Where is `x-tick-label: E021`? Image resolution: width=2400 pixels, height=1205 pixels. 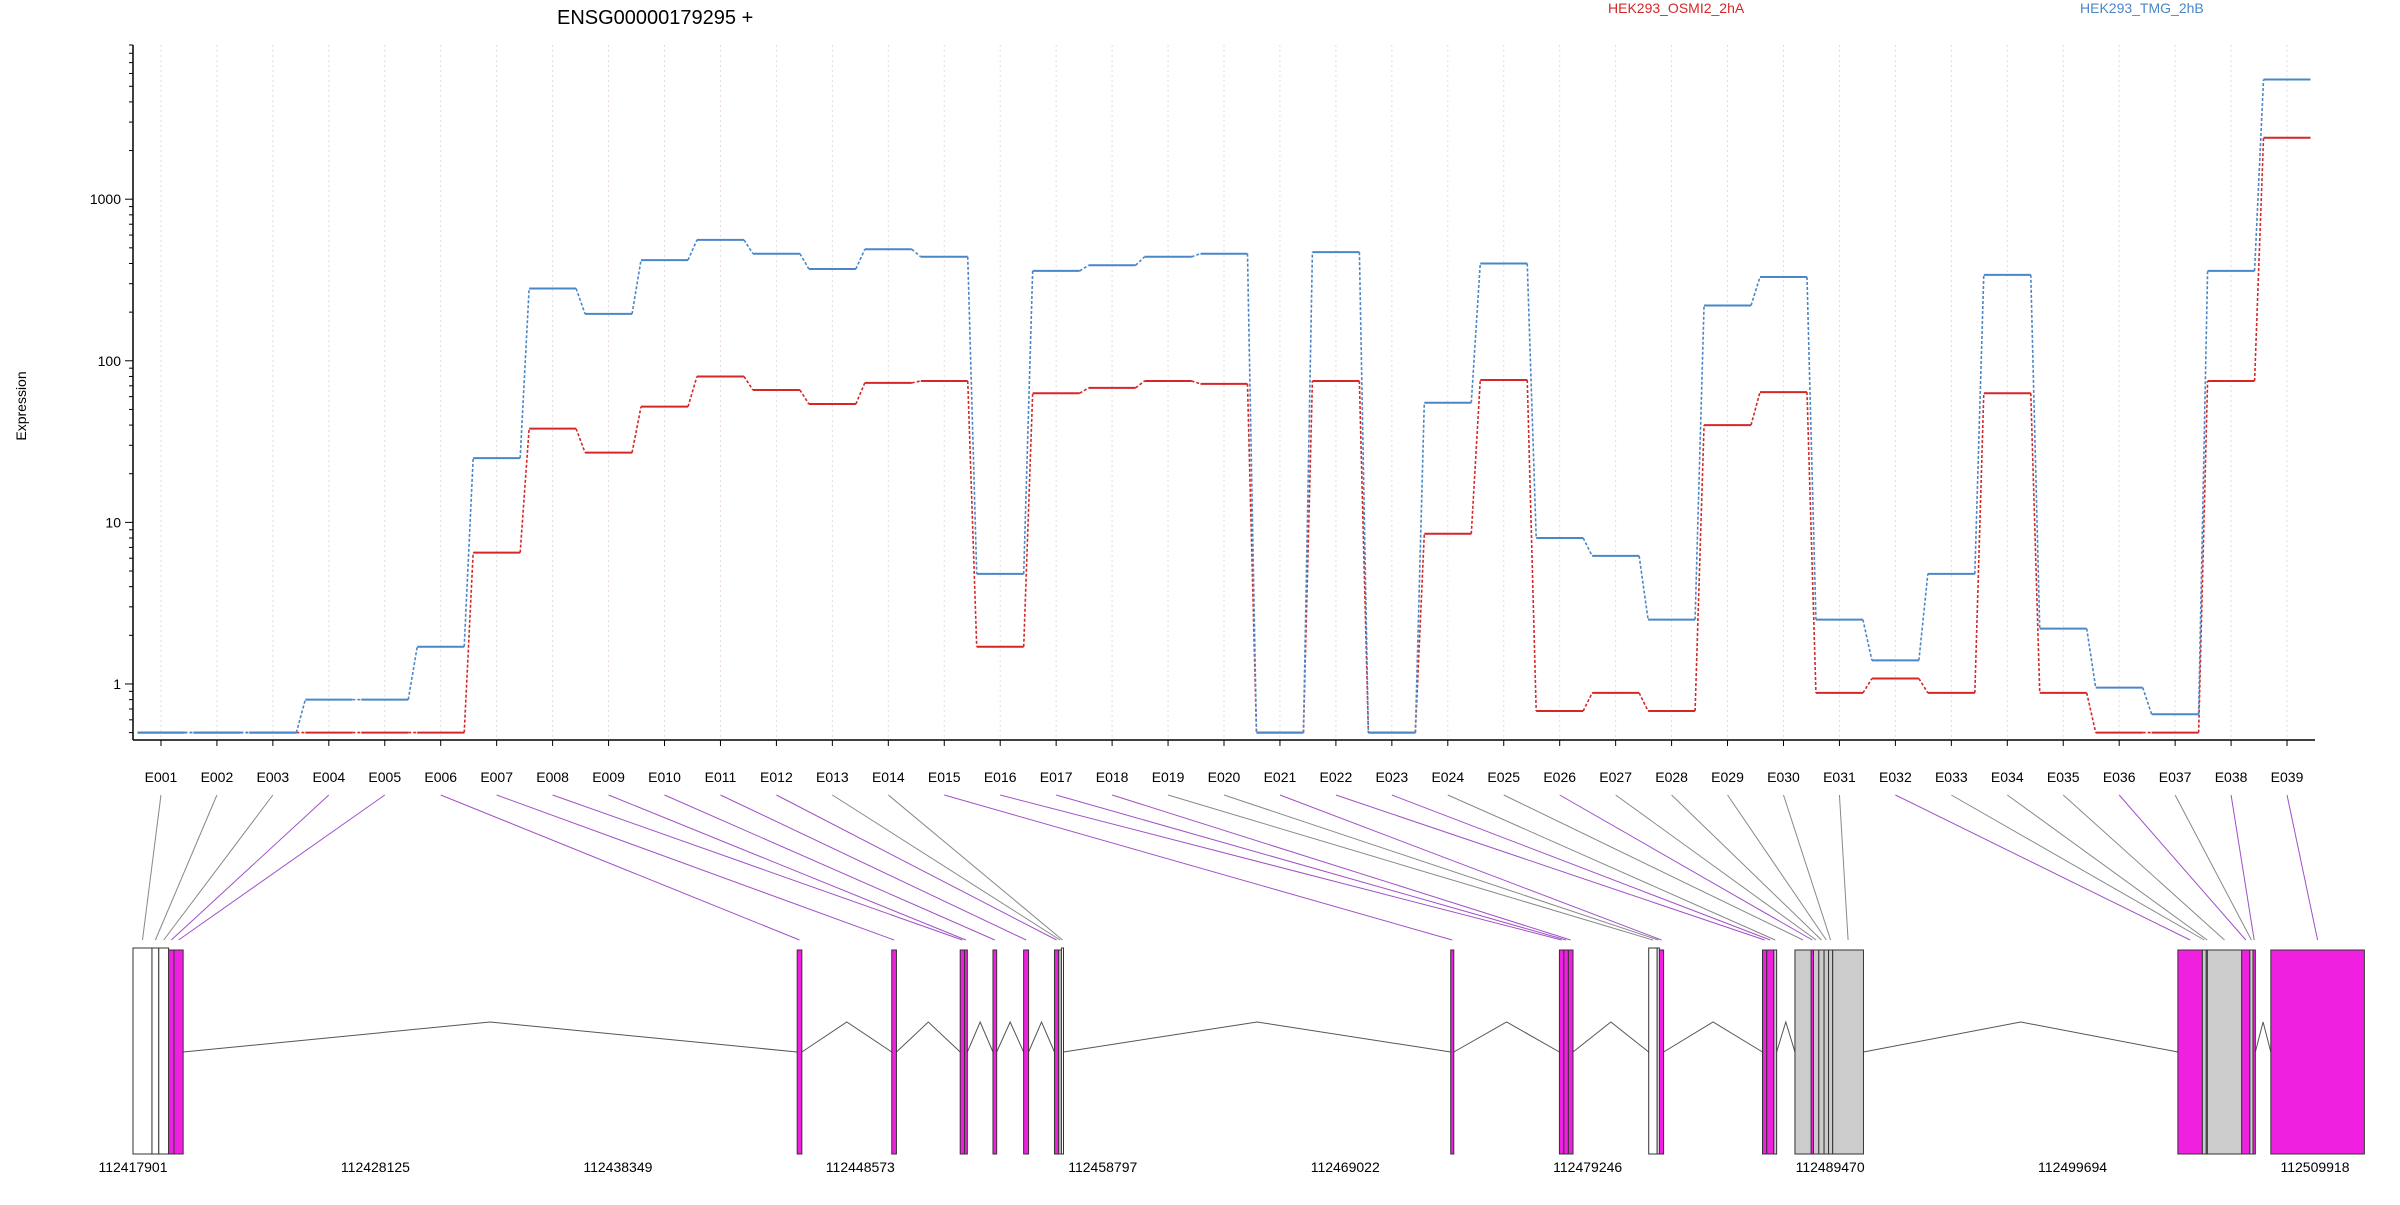 x-tick-label: E021 is located at coordinates (1280, 777).